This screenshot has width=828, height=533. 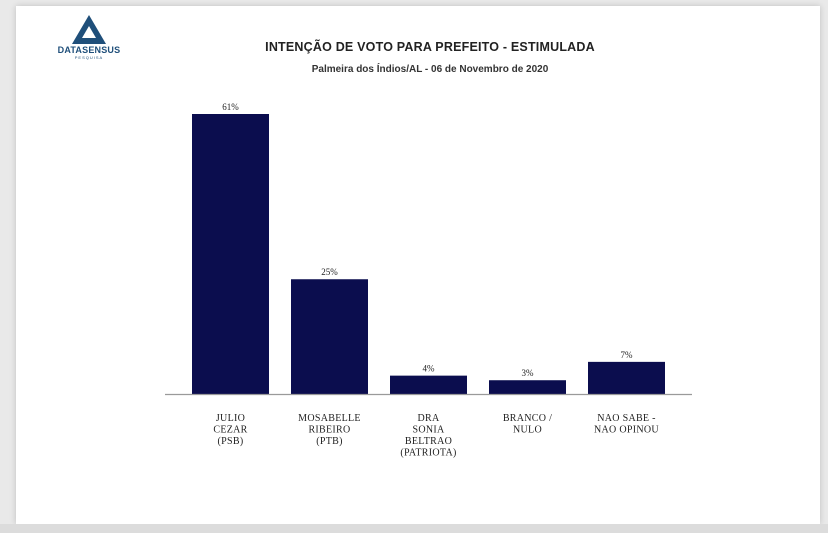 I want to click on category-label: (PSB), so click(x=231, y=441).